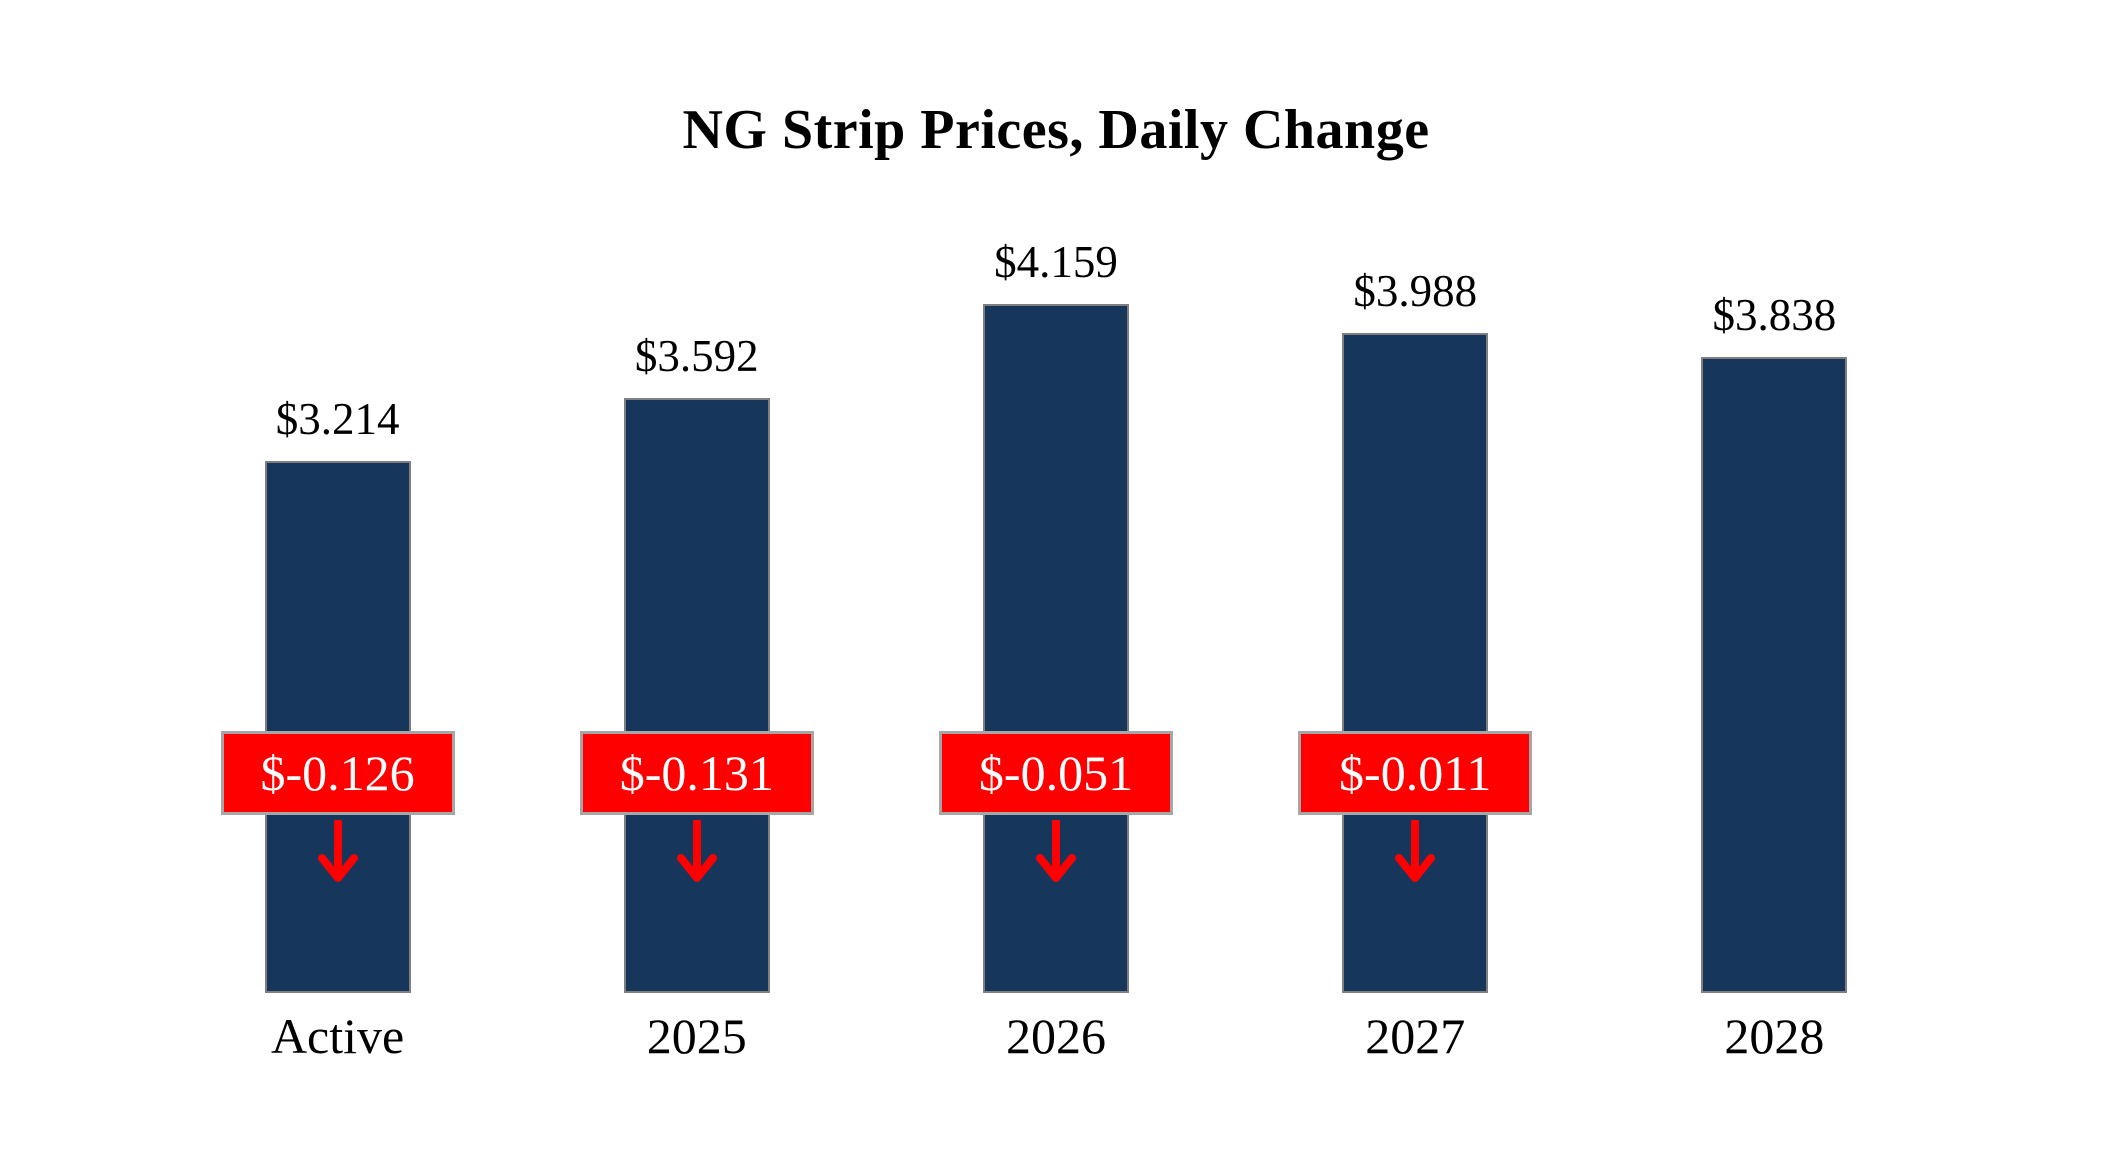  What do you see at coordinates (1056, 1036) in the screenshot?
I see `category-label: 2026` at bounding box center [1056, 1036].